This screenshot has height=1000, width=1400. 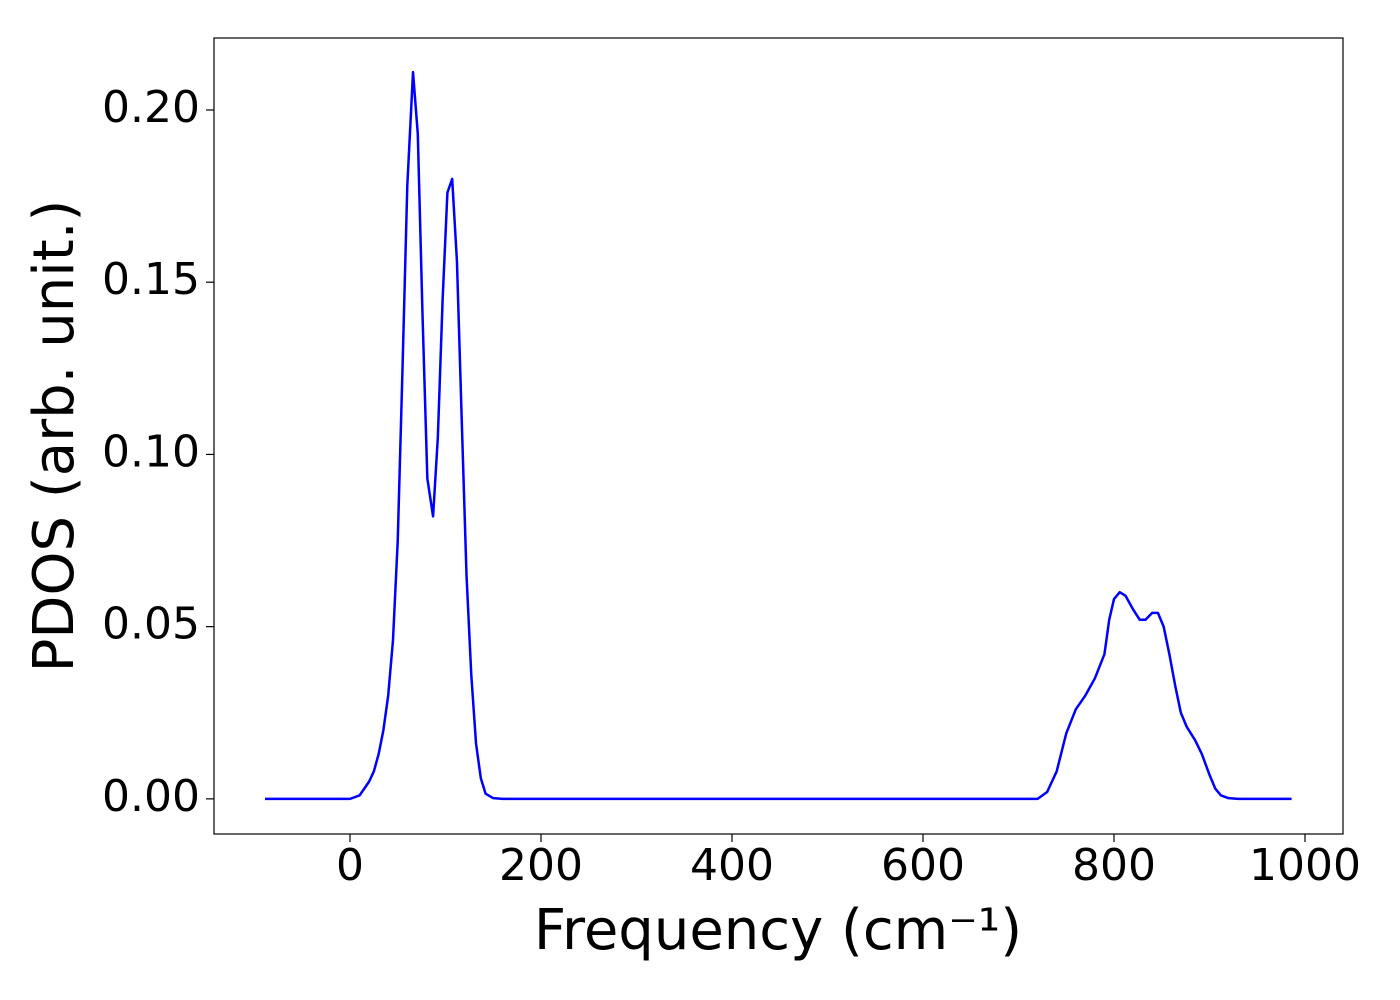 What do you see at coordinates (54, 436) in the screenshot?
I see `y-axis-label: PDOS (arb. unit.)` at bounding box center [54, 436].